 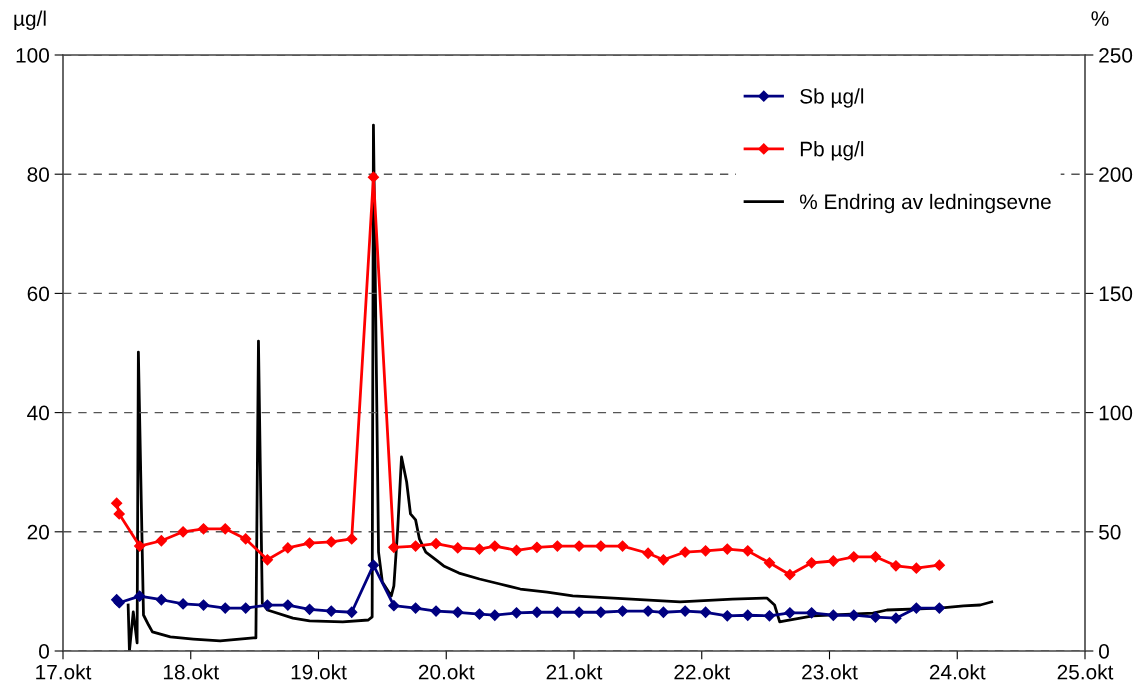 I want to click on x-tick-label: 25.okt, so click(x=1085, y=672).